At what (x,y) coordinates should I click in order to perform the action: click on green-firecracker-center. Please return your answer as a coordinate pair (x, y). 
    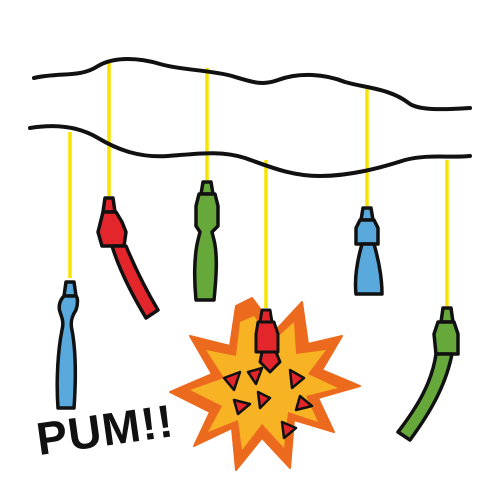
    Looking at the image, I should click on (206, 241).